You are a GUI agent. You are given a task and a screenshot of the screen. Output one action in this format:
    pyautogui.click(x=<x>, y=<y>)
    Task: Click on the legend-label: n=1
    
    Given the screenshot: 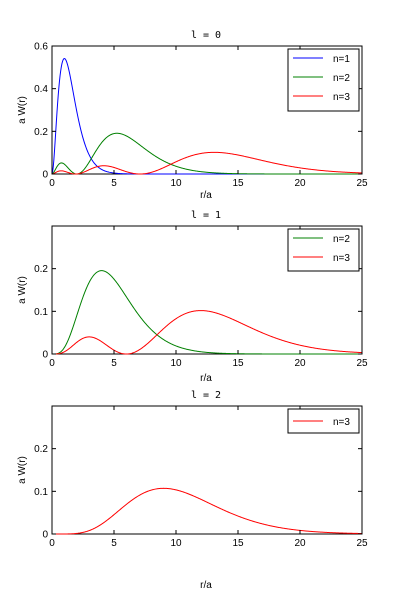 What is the action you would take?
    pyautogui.click(x=341, y=59)
    